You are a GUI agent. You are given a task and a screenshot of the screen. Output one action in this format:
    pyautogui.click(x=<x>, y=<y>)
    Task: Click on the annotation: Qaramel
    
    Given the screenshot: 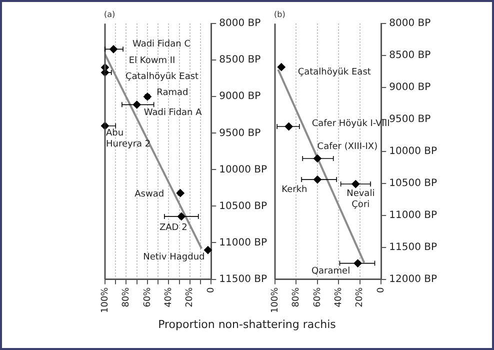 What is the action you would take?
    pyautogui.click(x=330, y=271)
    